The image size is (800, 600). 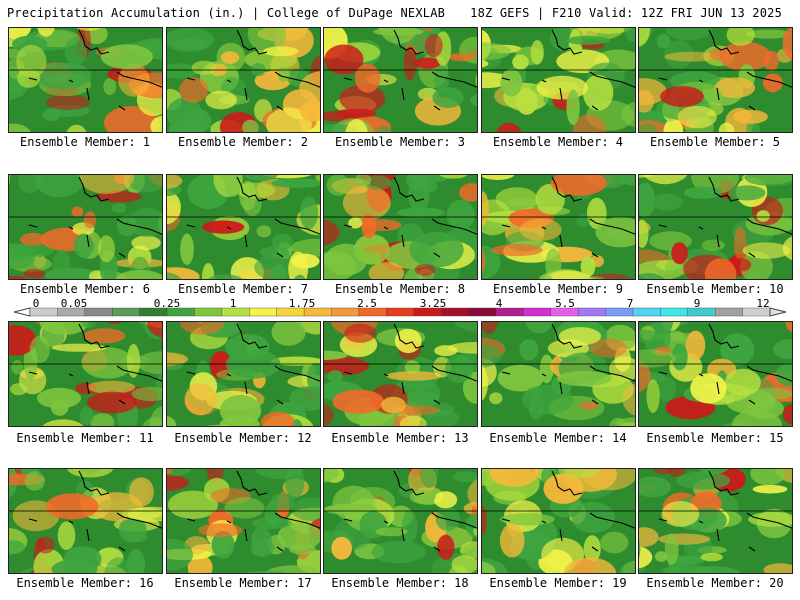 I want to click on precipitation-colorbar, so click(x=400, y=312).